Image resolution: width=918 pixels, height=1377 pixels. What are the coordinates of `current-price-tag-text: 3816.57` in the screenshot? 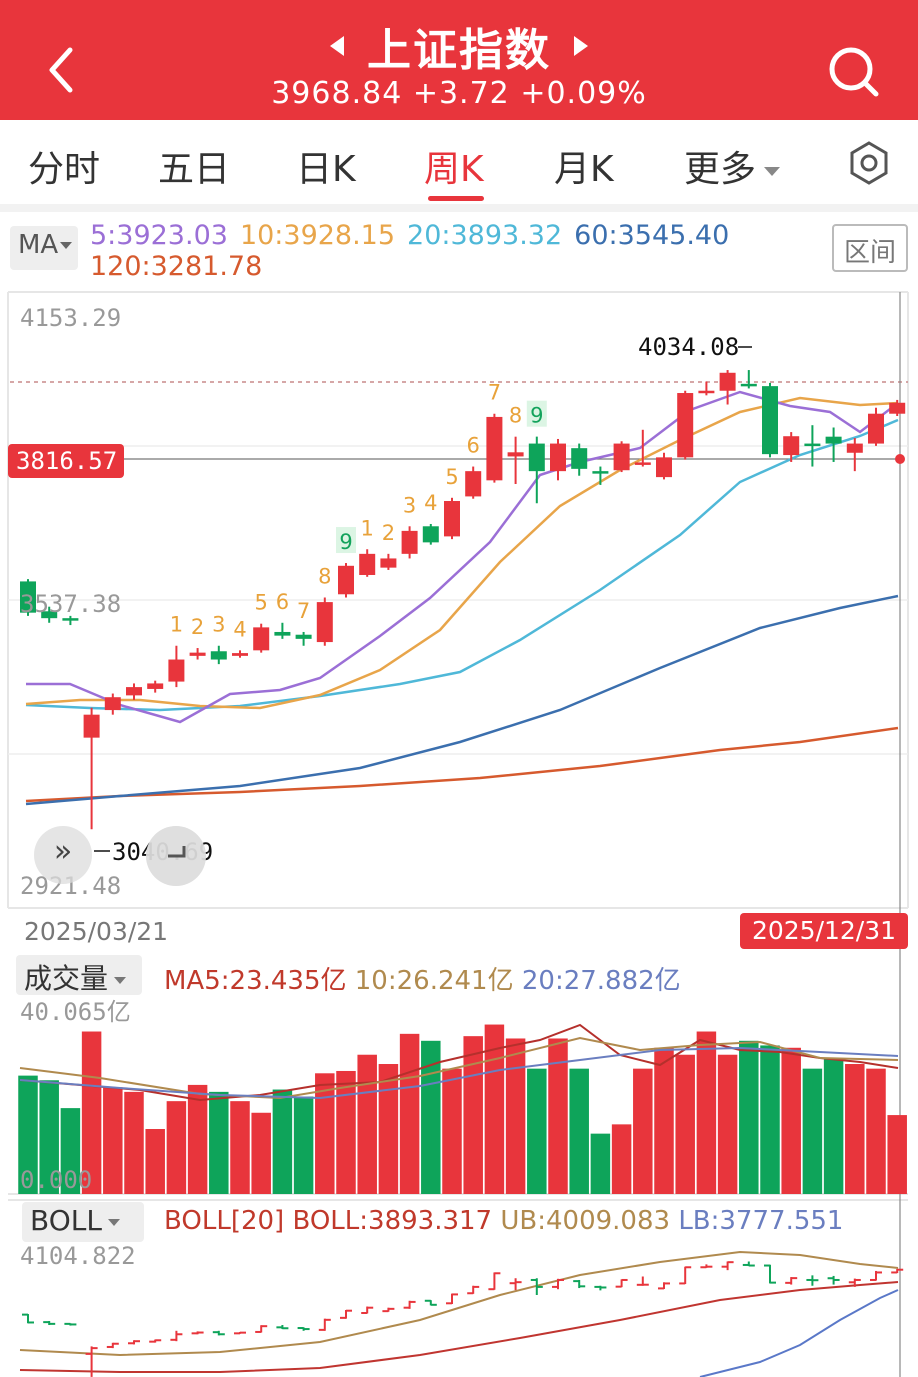 It's located at (66, 461).